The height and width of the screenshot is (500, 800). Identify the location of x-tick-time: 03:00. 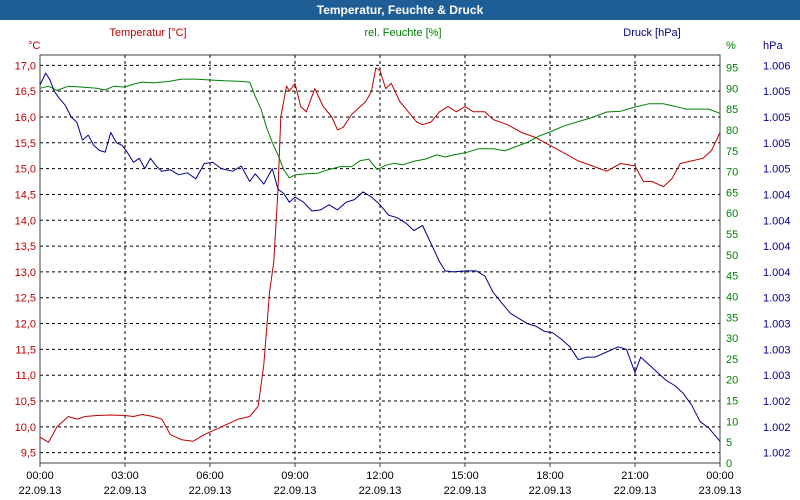
(125, 476).